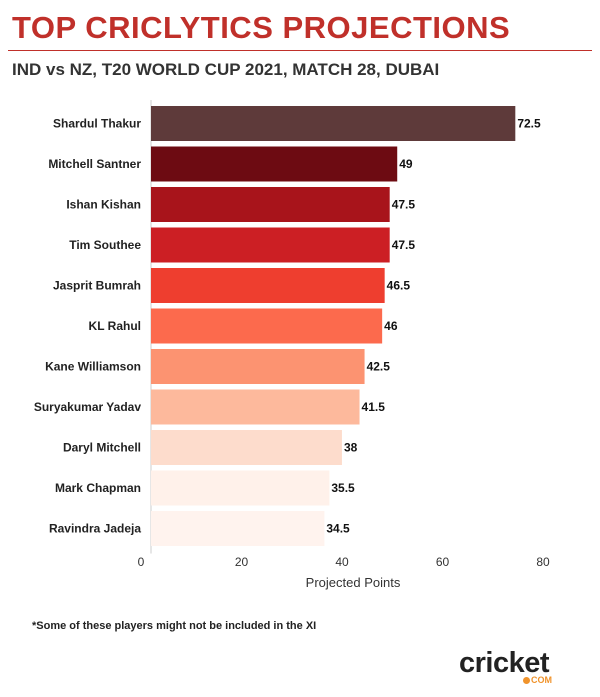 This screenshot has width=600, height=697. Describe the element at coordinates (374, 407) in the screenshot. I see `data-label: 41.5` at that location.